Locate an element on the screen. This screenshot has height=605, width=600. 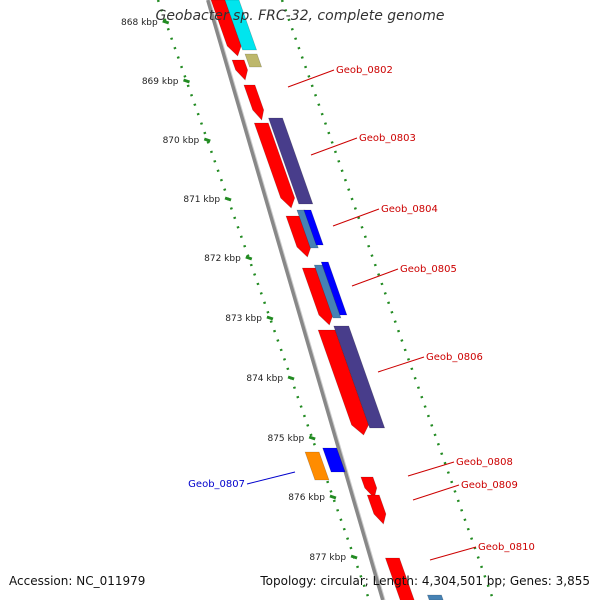
tick-label: 874 kbp is located at coordinates (264, 379).